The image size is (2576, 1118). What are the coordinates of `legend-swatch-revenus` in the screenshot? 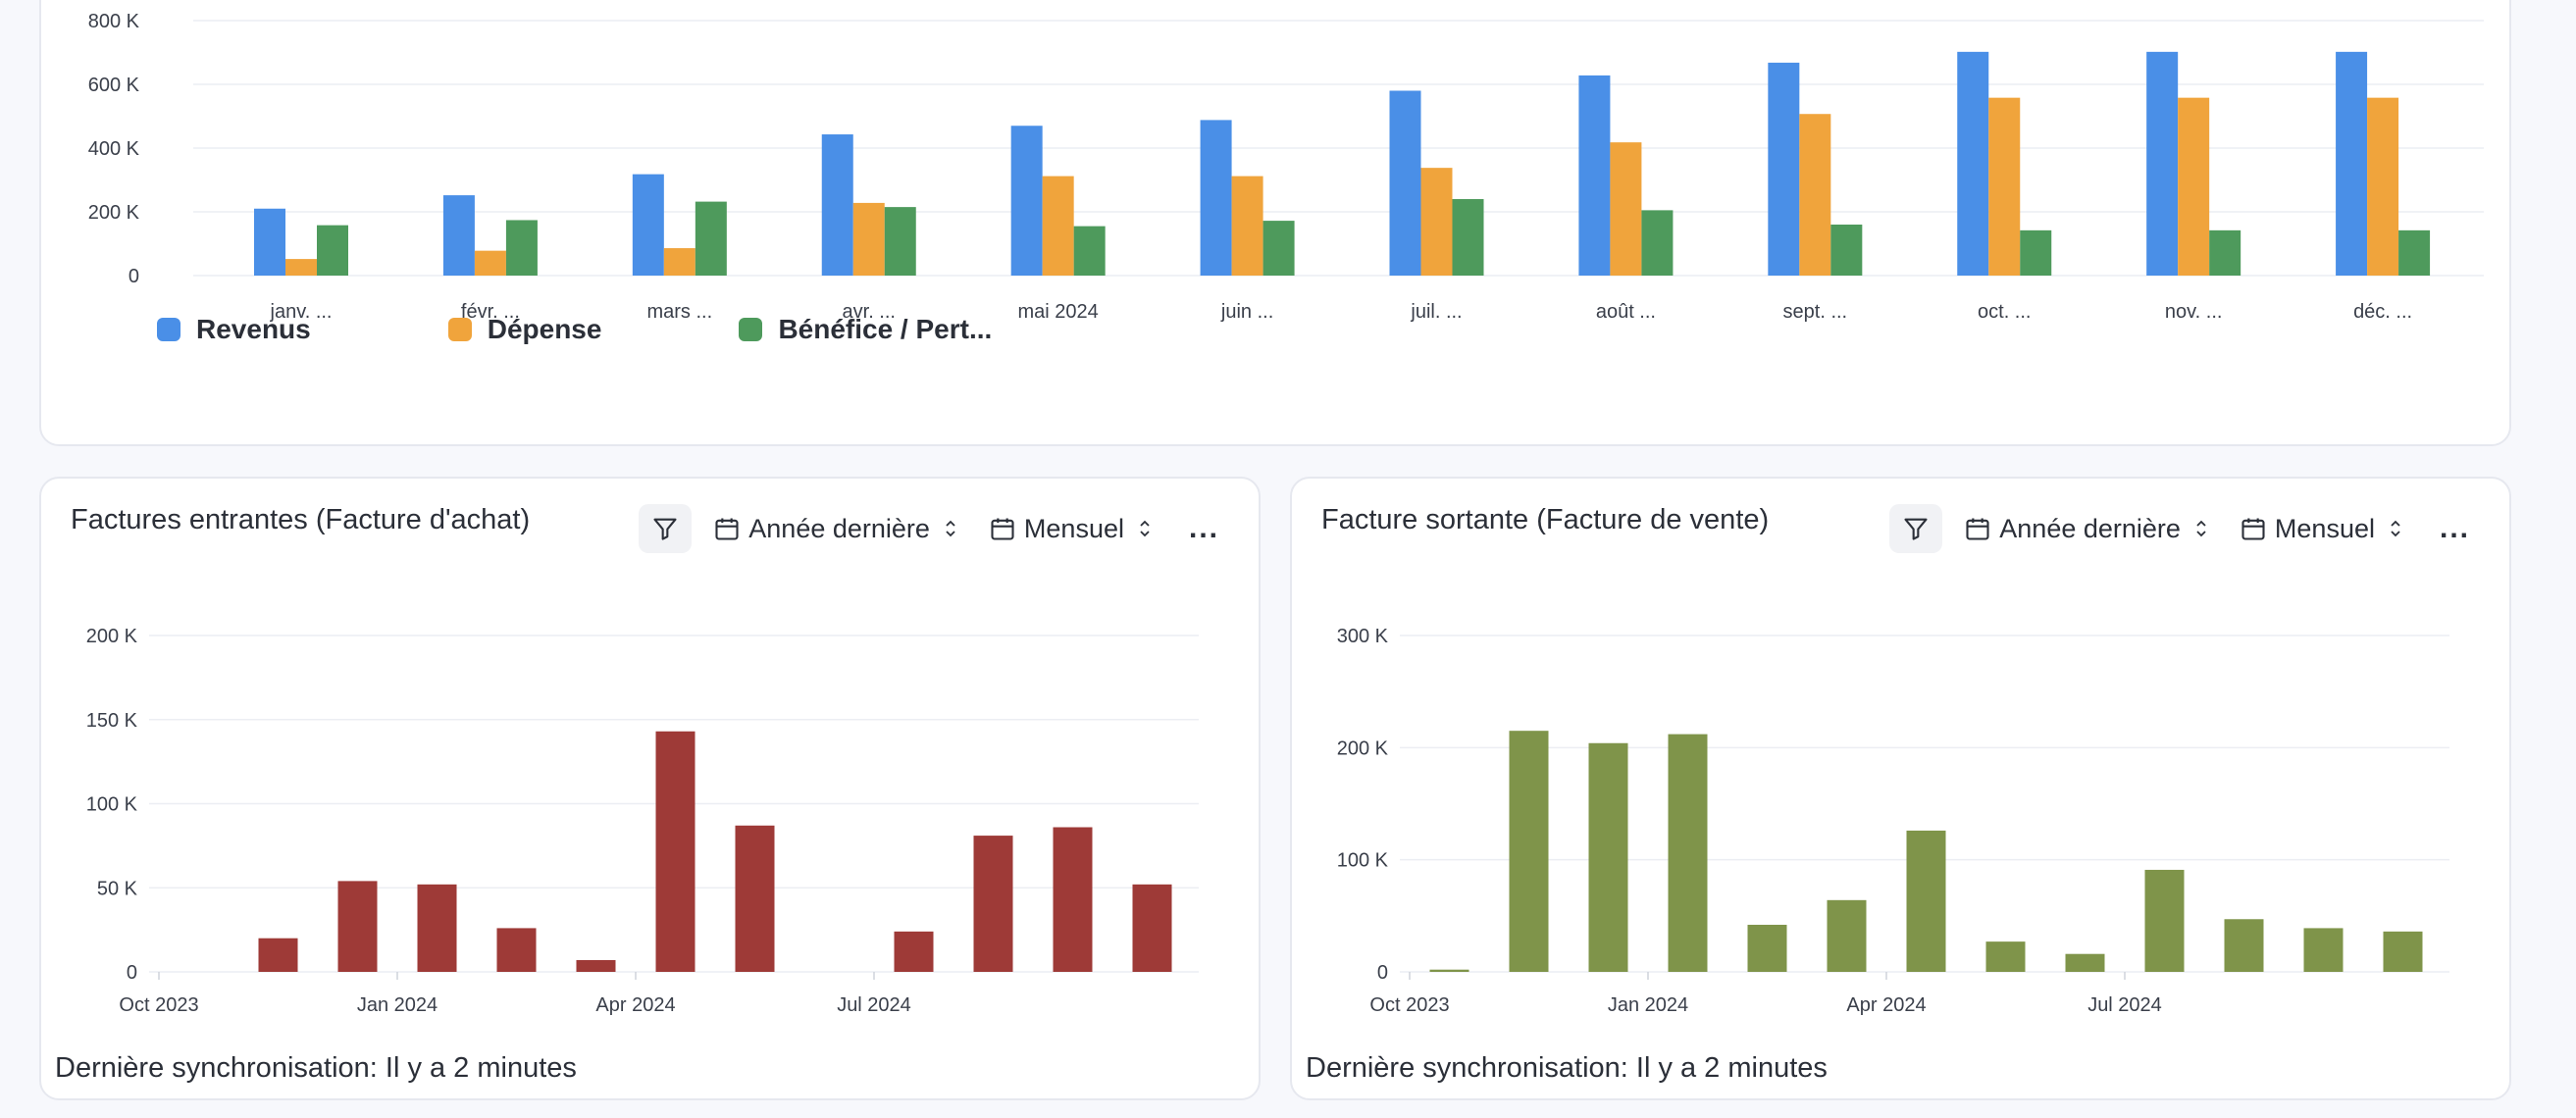 It's located at (168, 329).